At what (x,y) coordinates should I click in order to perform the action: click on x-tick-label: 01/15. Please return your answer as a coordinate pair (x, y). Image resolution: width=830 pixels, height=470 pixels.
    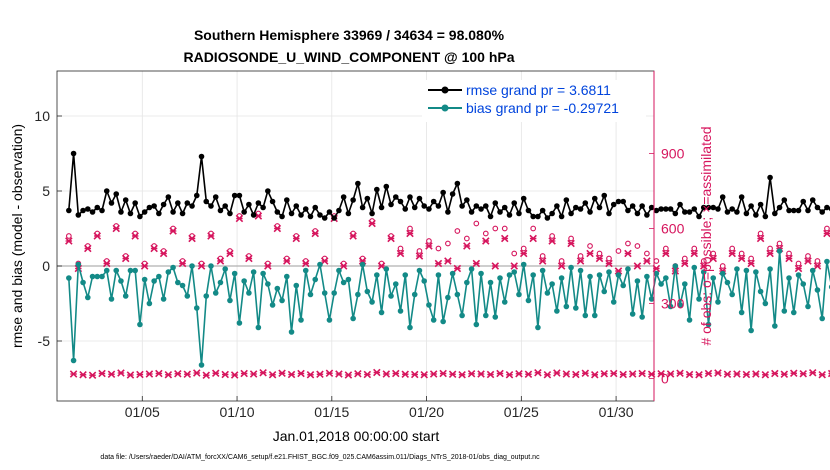
    Looking at the image, I should click on (331, 412).